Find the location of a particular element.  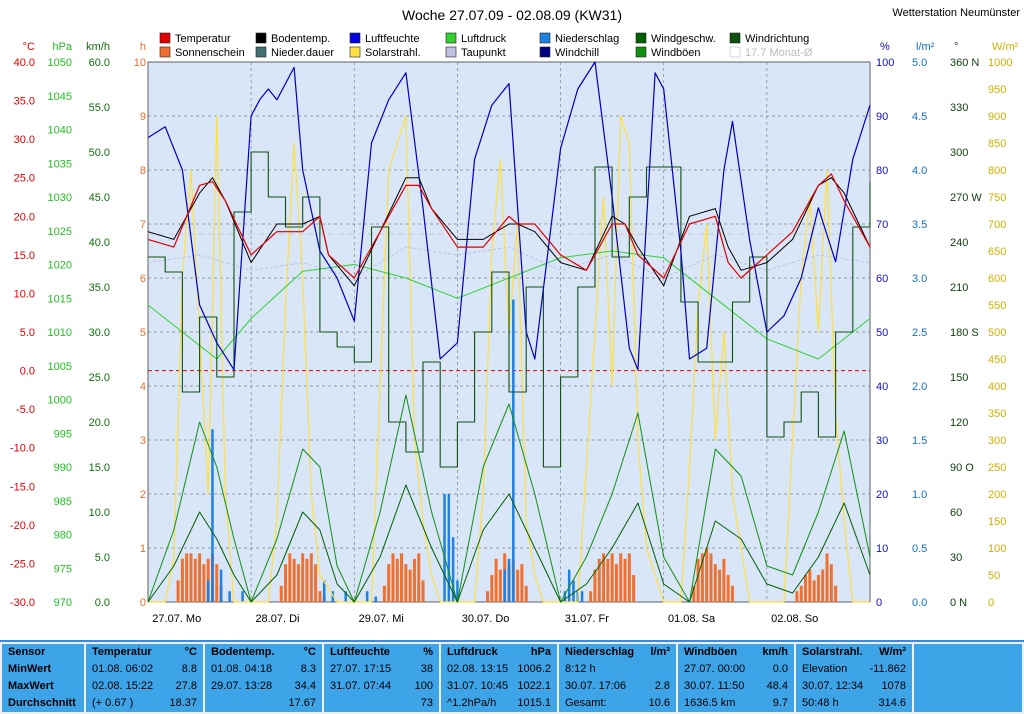

cell-value: 27.8 is located at coordinates (186, 686).